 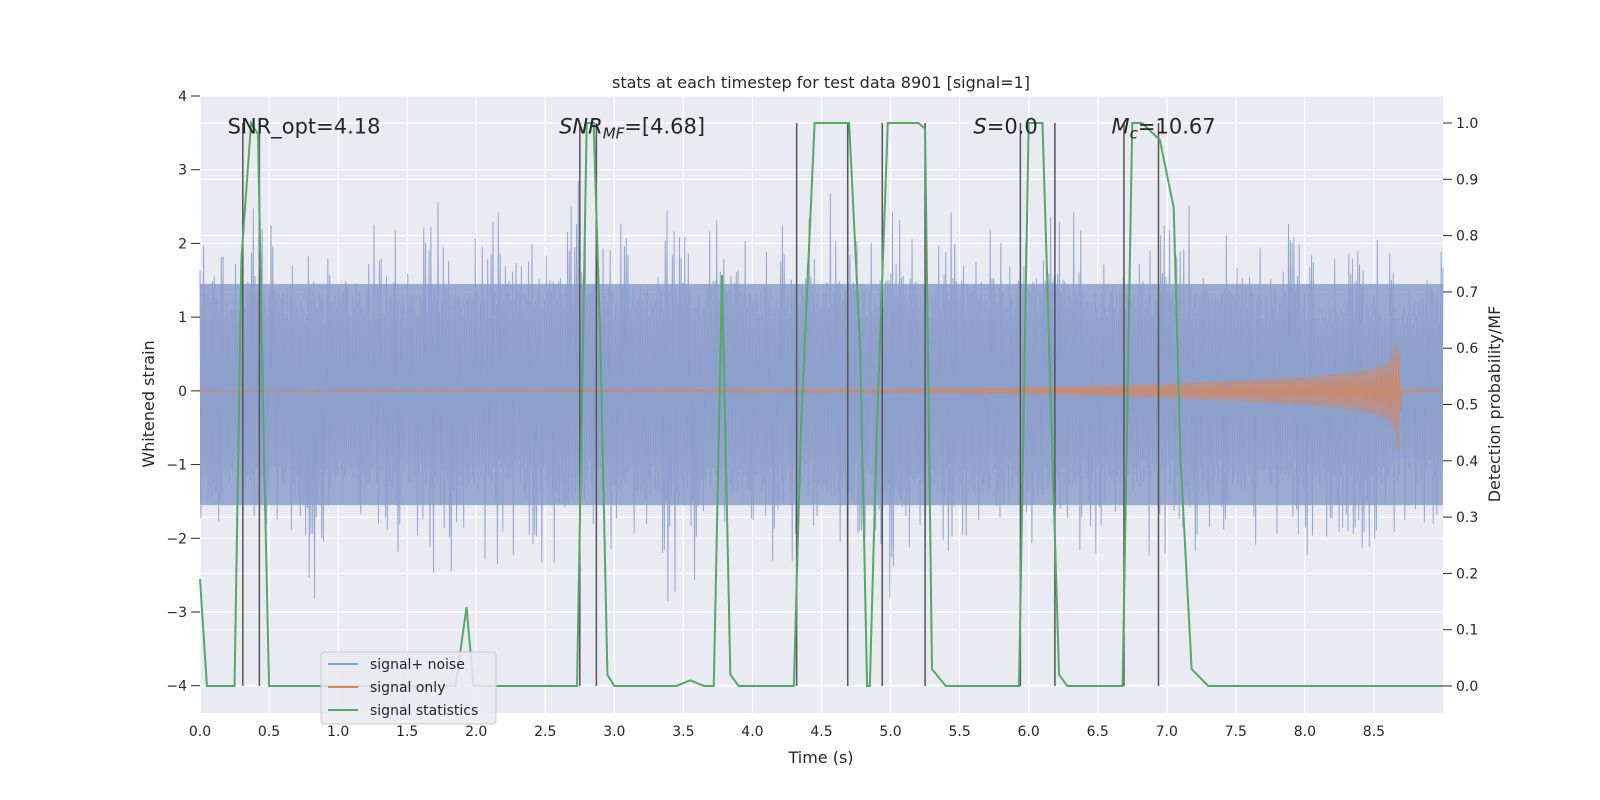 I want to click on y-right-axis-ticks: 1.0 0.9 0.8 0.7 0.6 0.5 0.4 0.3 0.2 0.1 0.0, so click(x=1460, y=405).